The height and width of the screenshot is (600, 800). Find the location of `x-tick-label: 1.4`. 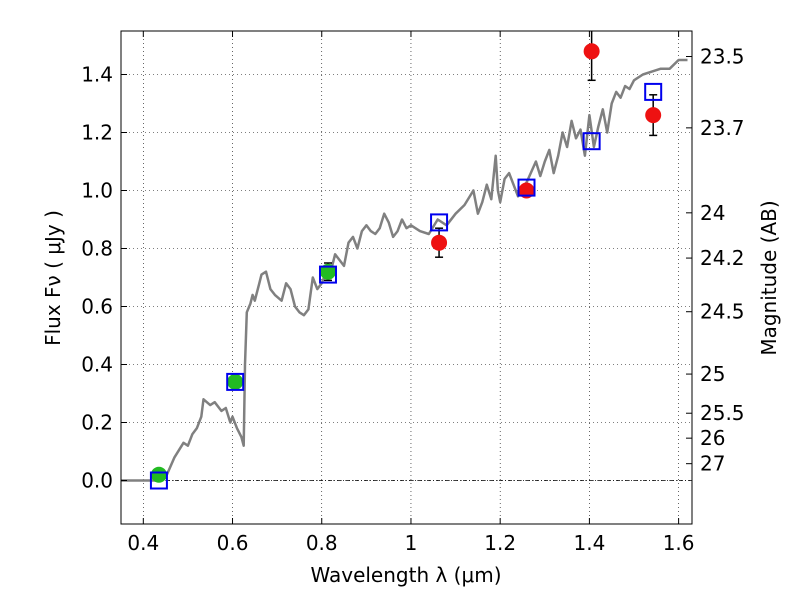

x-tick-label: 1.4 is located at coordinates (589, 543).